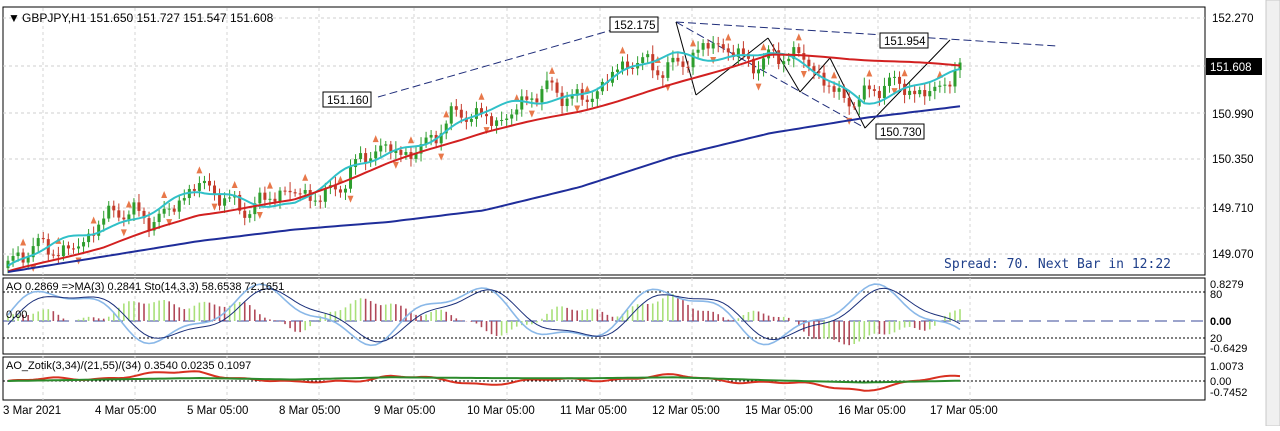 The height and width of the screenshot is (431, 1280). I want to click on time-label: 12 Mar 05:00, so click(686, 411).